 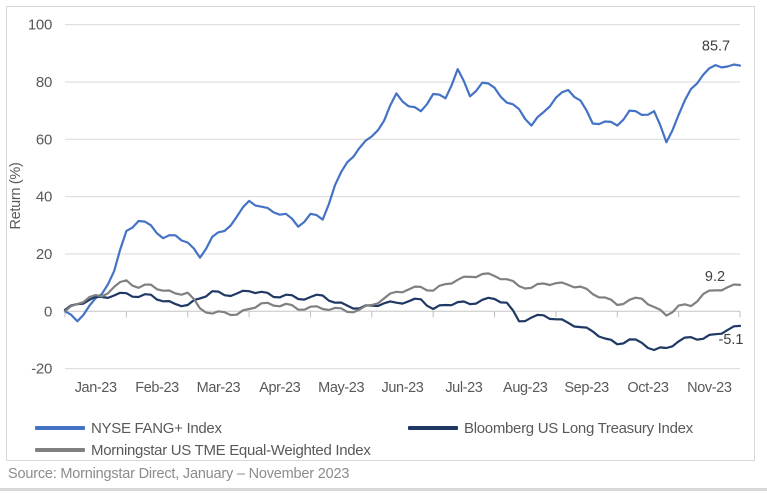 I want to click on legend-label-bloomberg-treasury: Bloomberg US Long Treasury Index, so click(x=578, y=428).